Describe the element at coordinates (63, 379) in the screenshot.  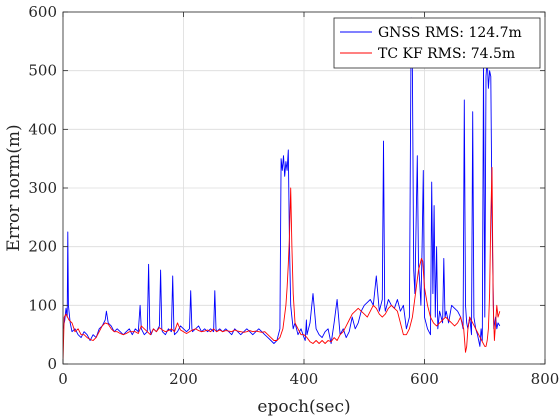
I see `x-tick-label: 0` at that location.